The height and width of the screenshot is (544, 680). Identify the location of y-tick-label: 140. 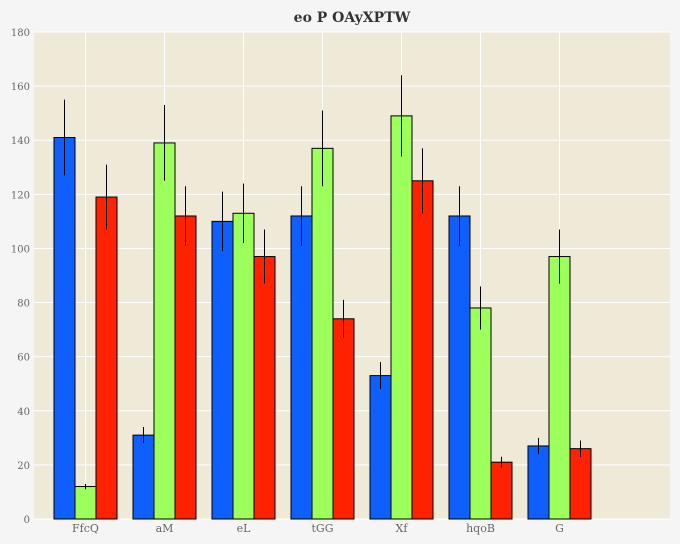
(20, 141).